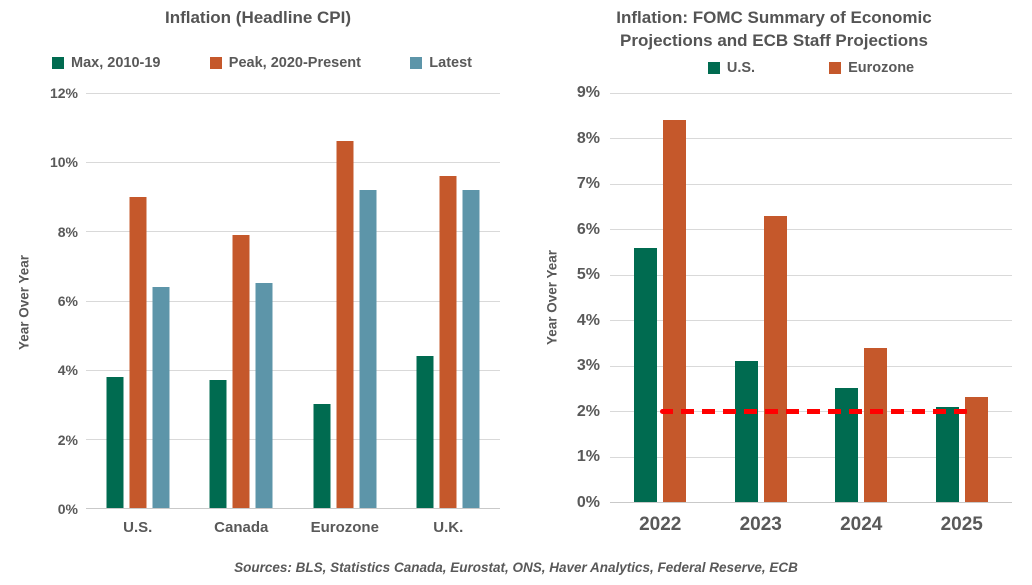 This screenshot has height=585, width=1032. I want to click on bar-group-2025, so click(961, 297).